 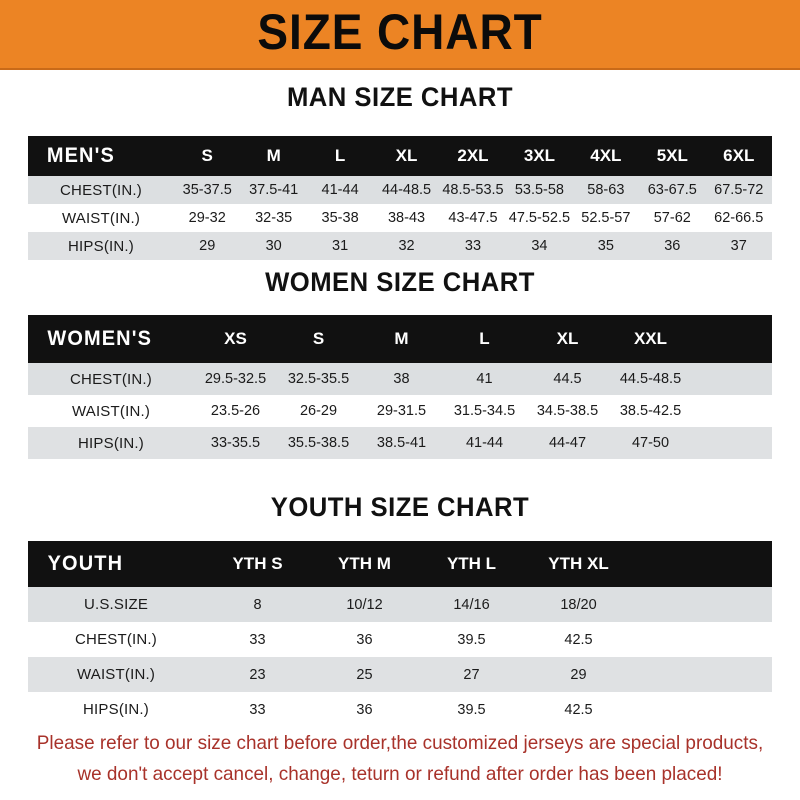 I want to click on men-row-0-cell-8: 67.5-72, so click(x=739, y=190).